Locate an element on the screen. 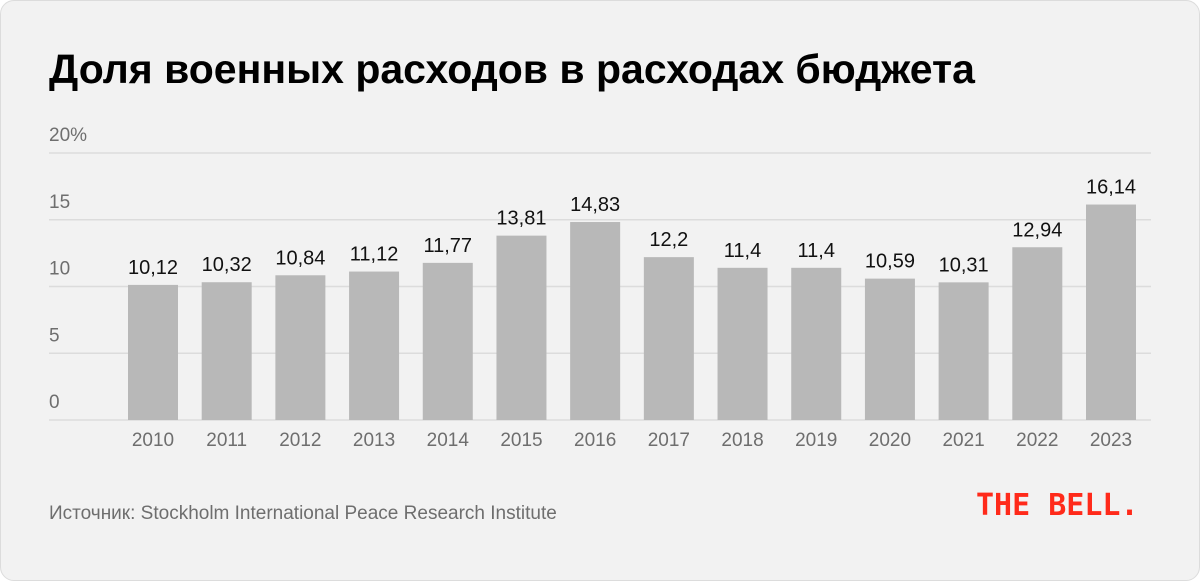 This screenshot has height=581, width=1200. the-bell-logo: THE BELL. is located at coordinates (1057, 505).